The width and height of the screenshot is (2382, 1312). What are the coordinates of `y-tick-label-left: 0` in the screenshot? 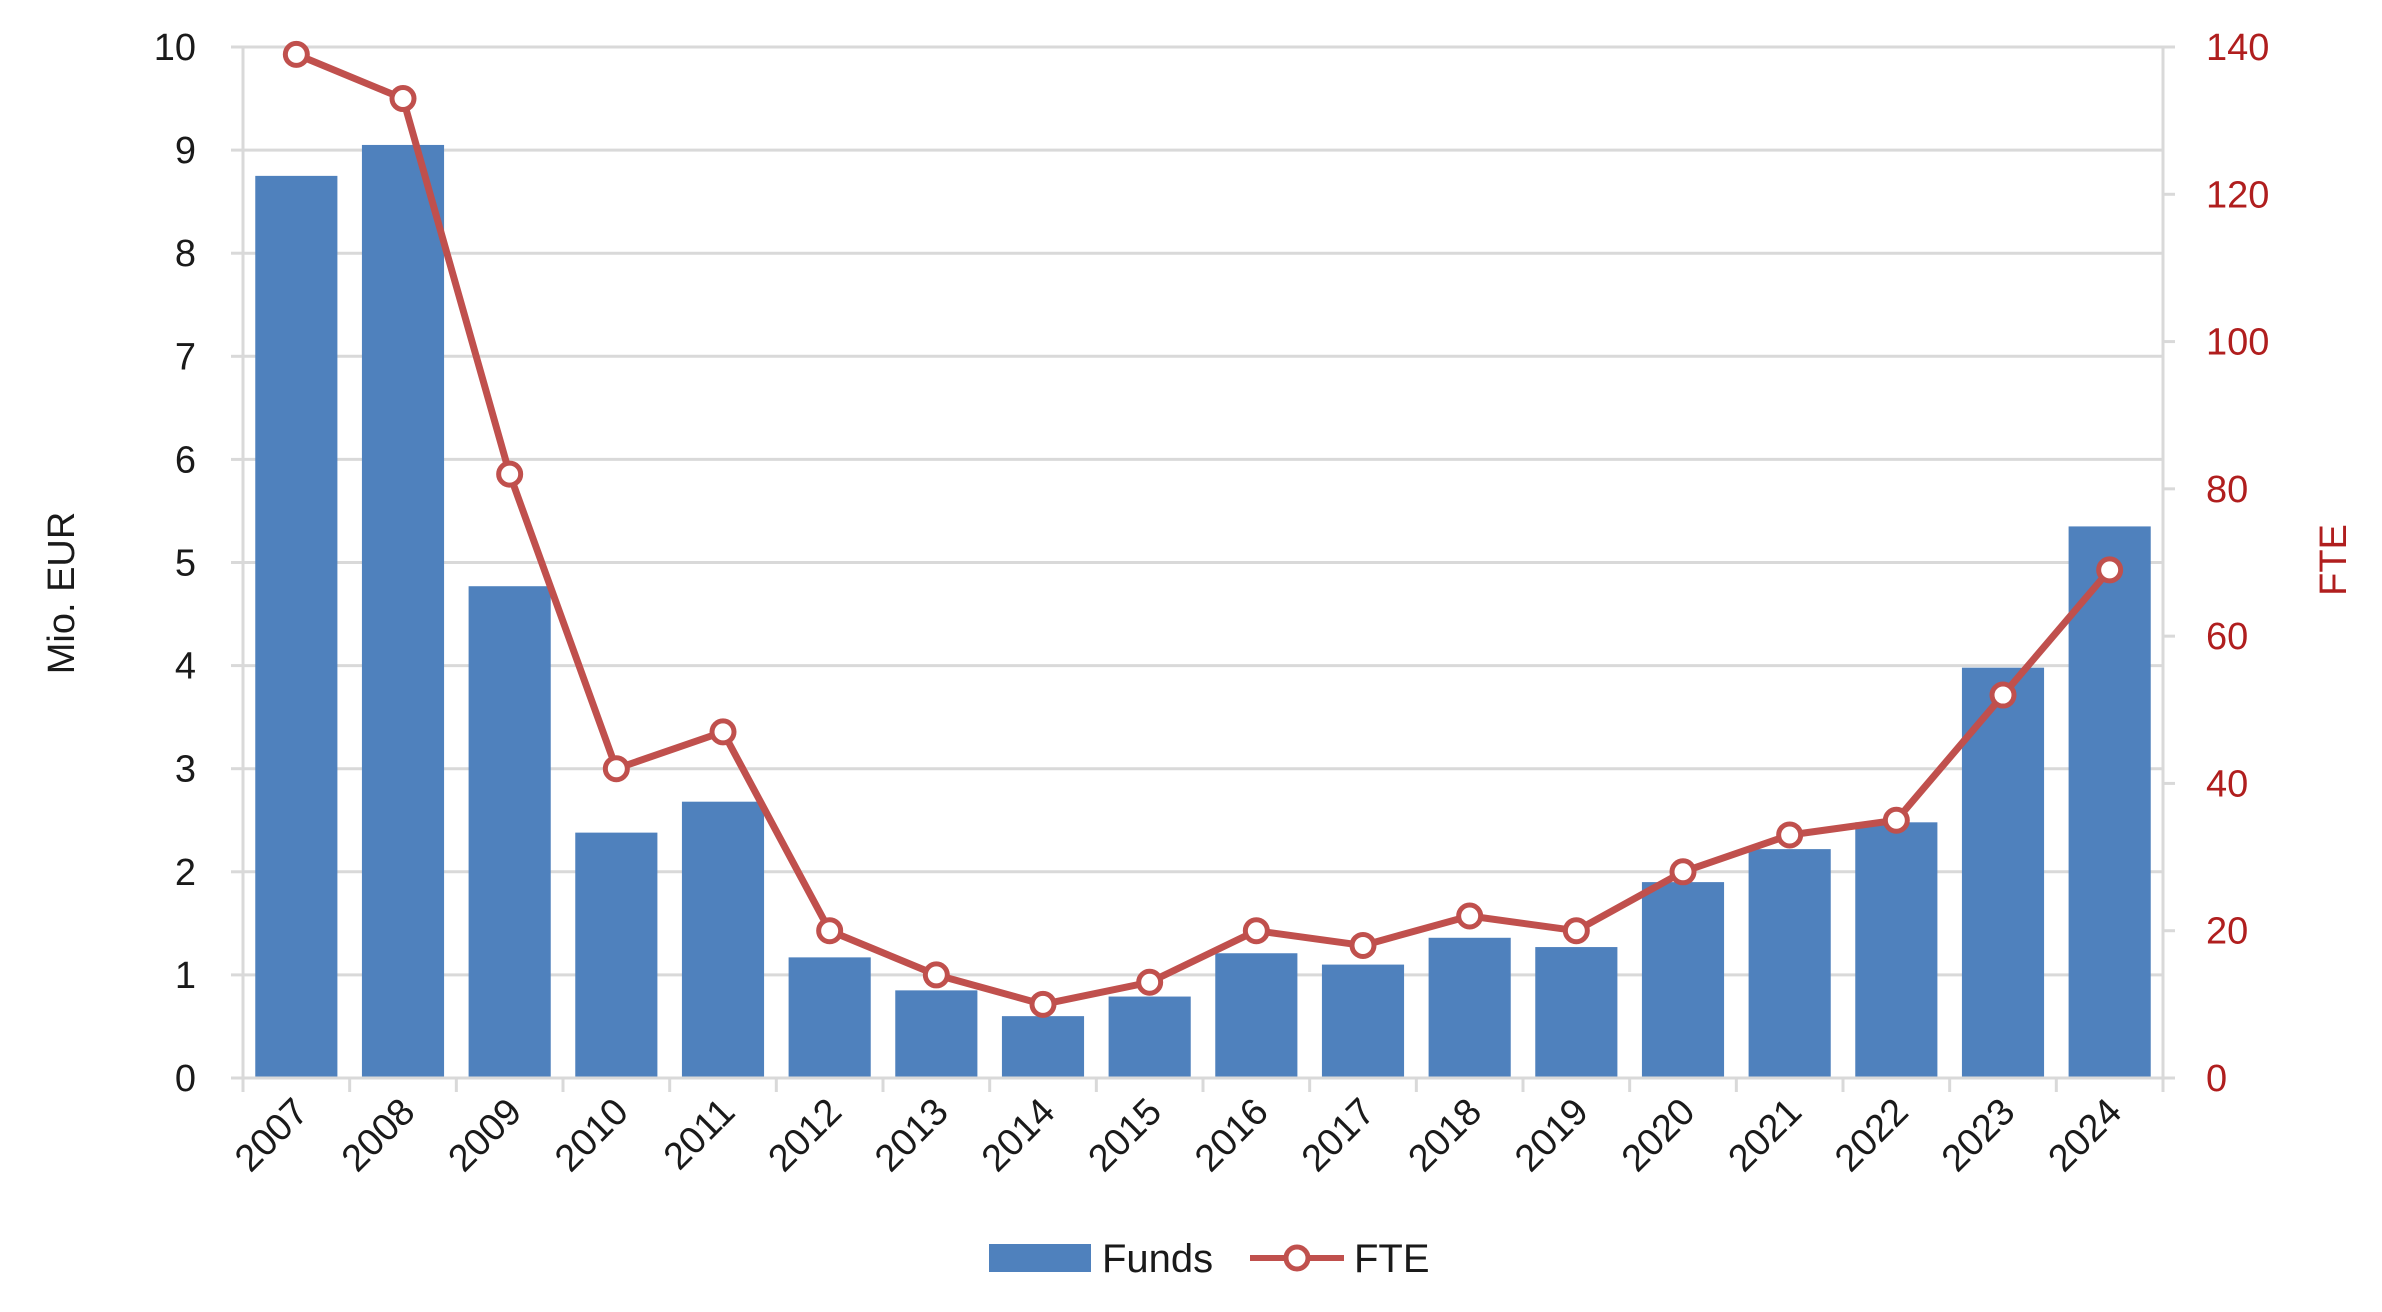 It's located at (185, 1079).